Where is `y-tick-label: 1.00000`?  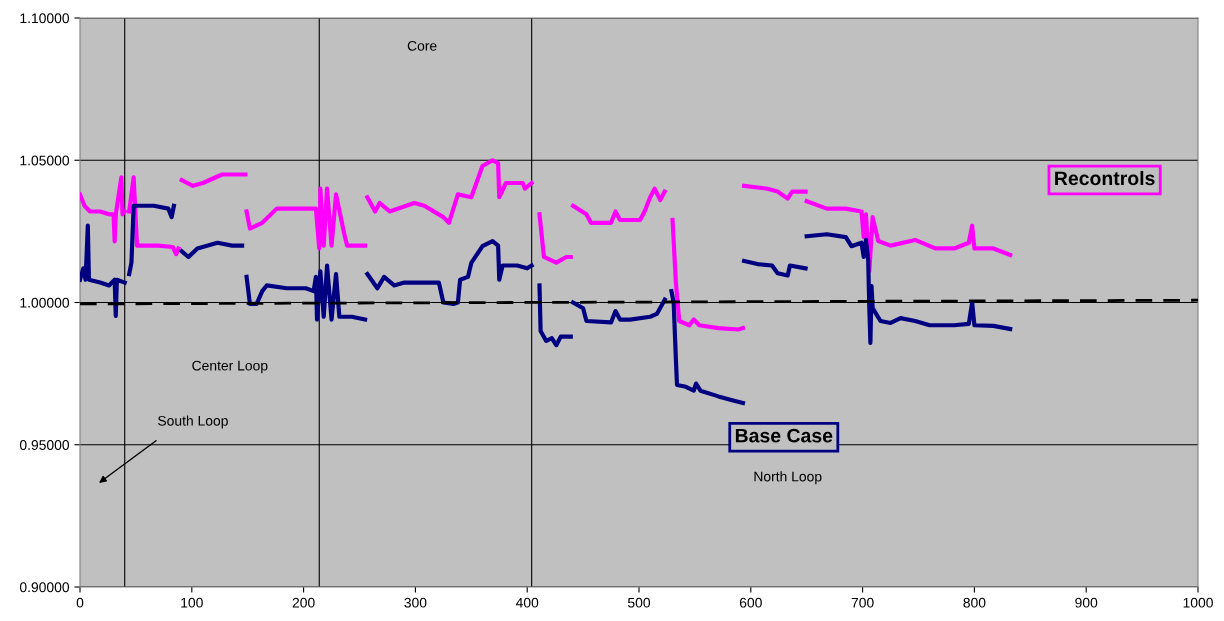
y-tick-label: 1.00000 is located at coordinates (45, 302).